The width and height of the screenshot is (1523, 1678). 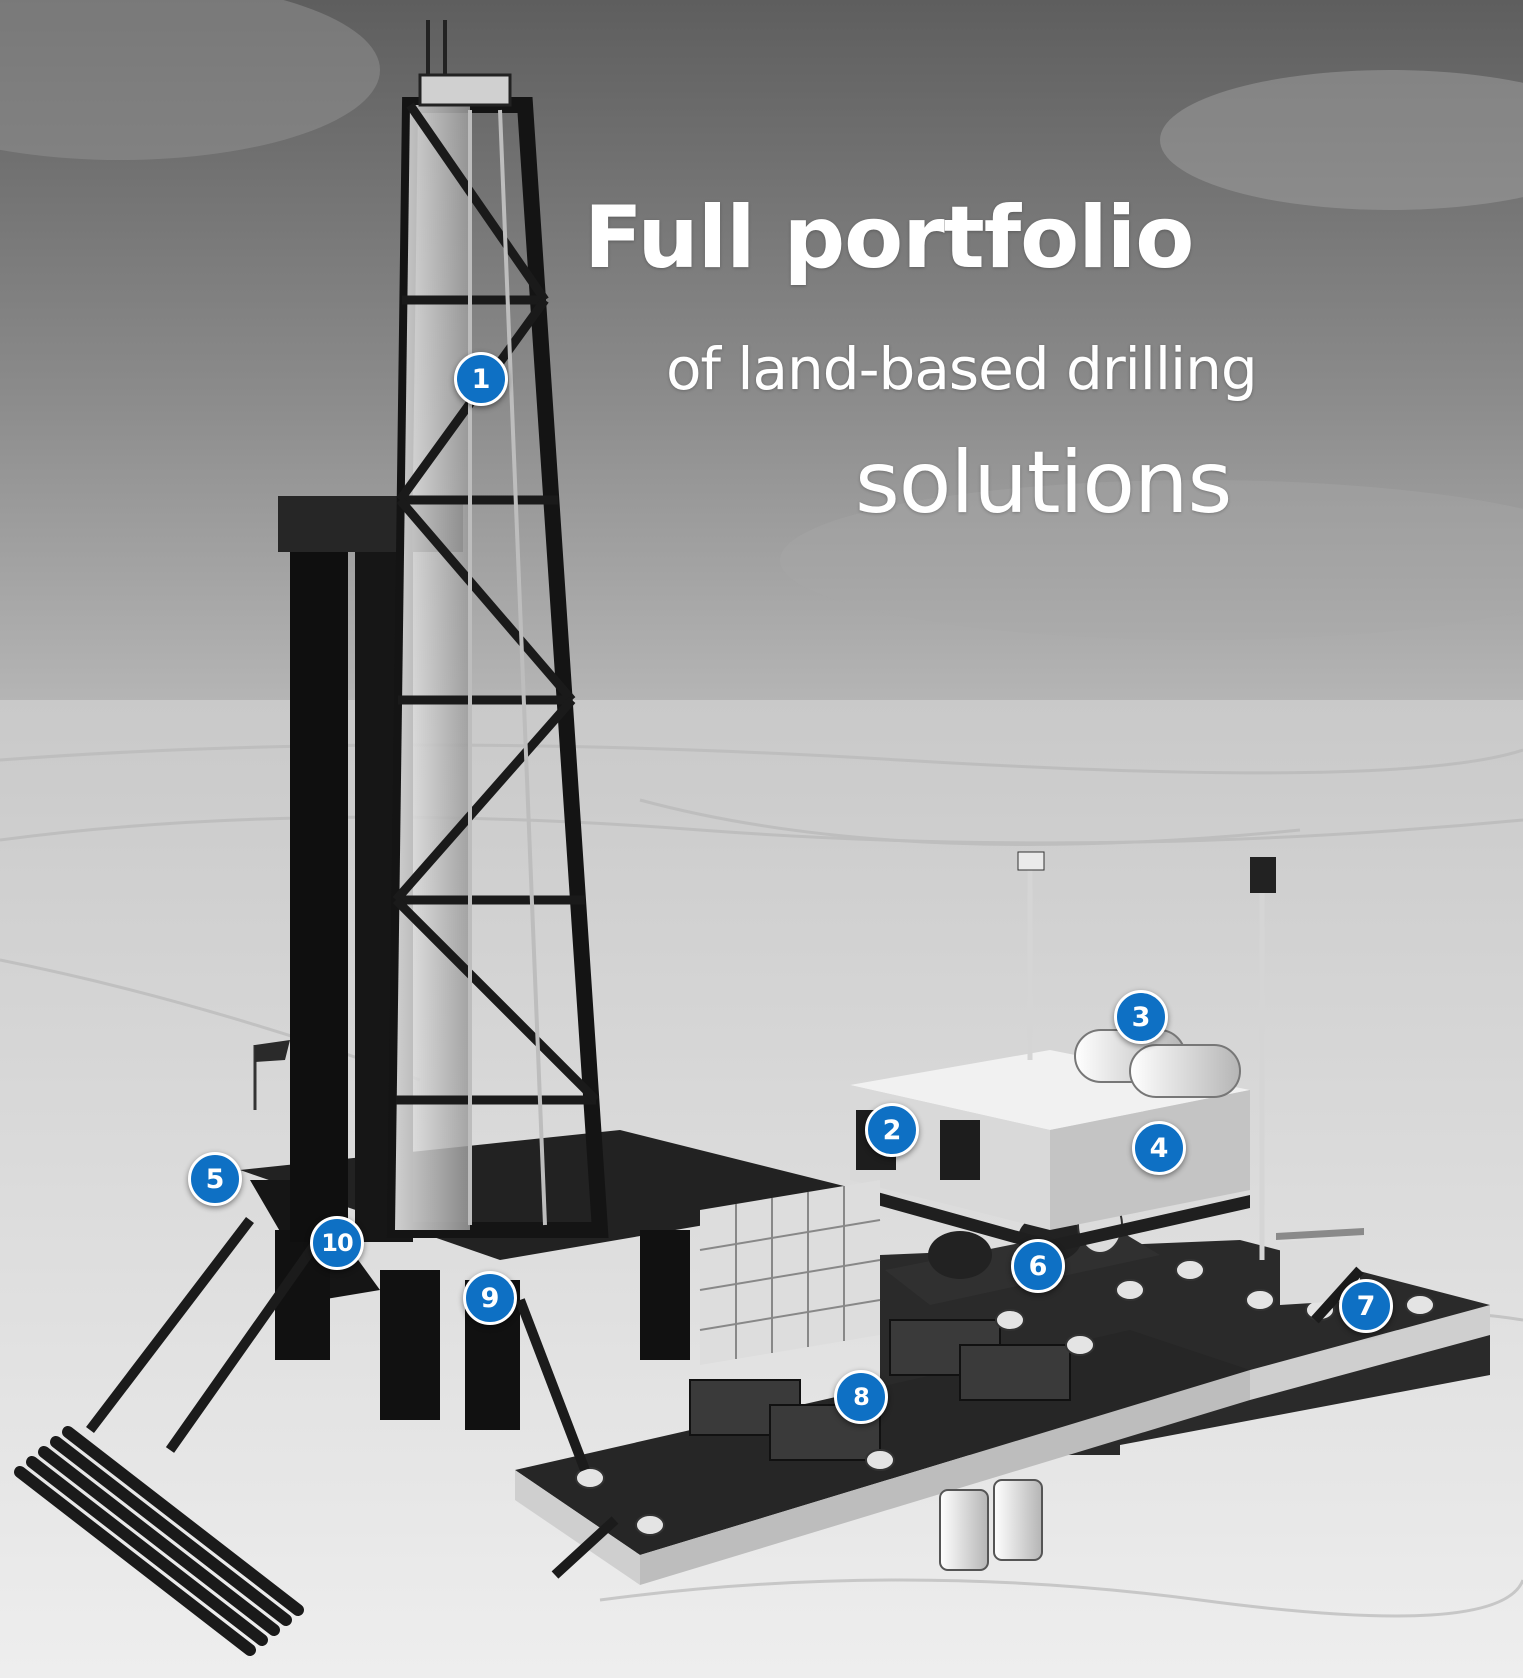 I want to click on marker-5-stair-tower: 5, so click(x=215, y=1179).